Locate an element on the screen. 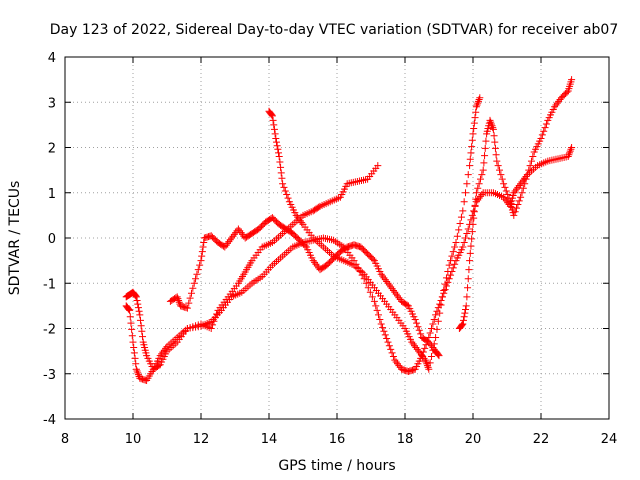 Image resolution: width=640 pixels, height=480 pixels. x-tick-label: 10 is located at coordinates (133, 439).